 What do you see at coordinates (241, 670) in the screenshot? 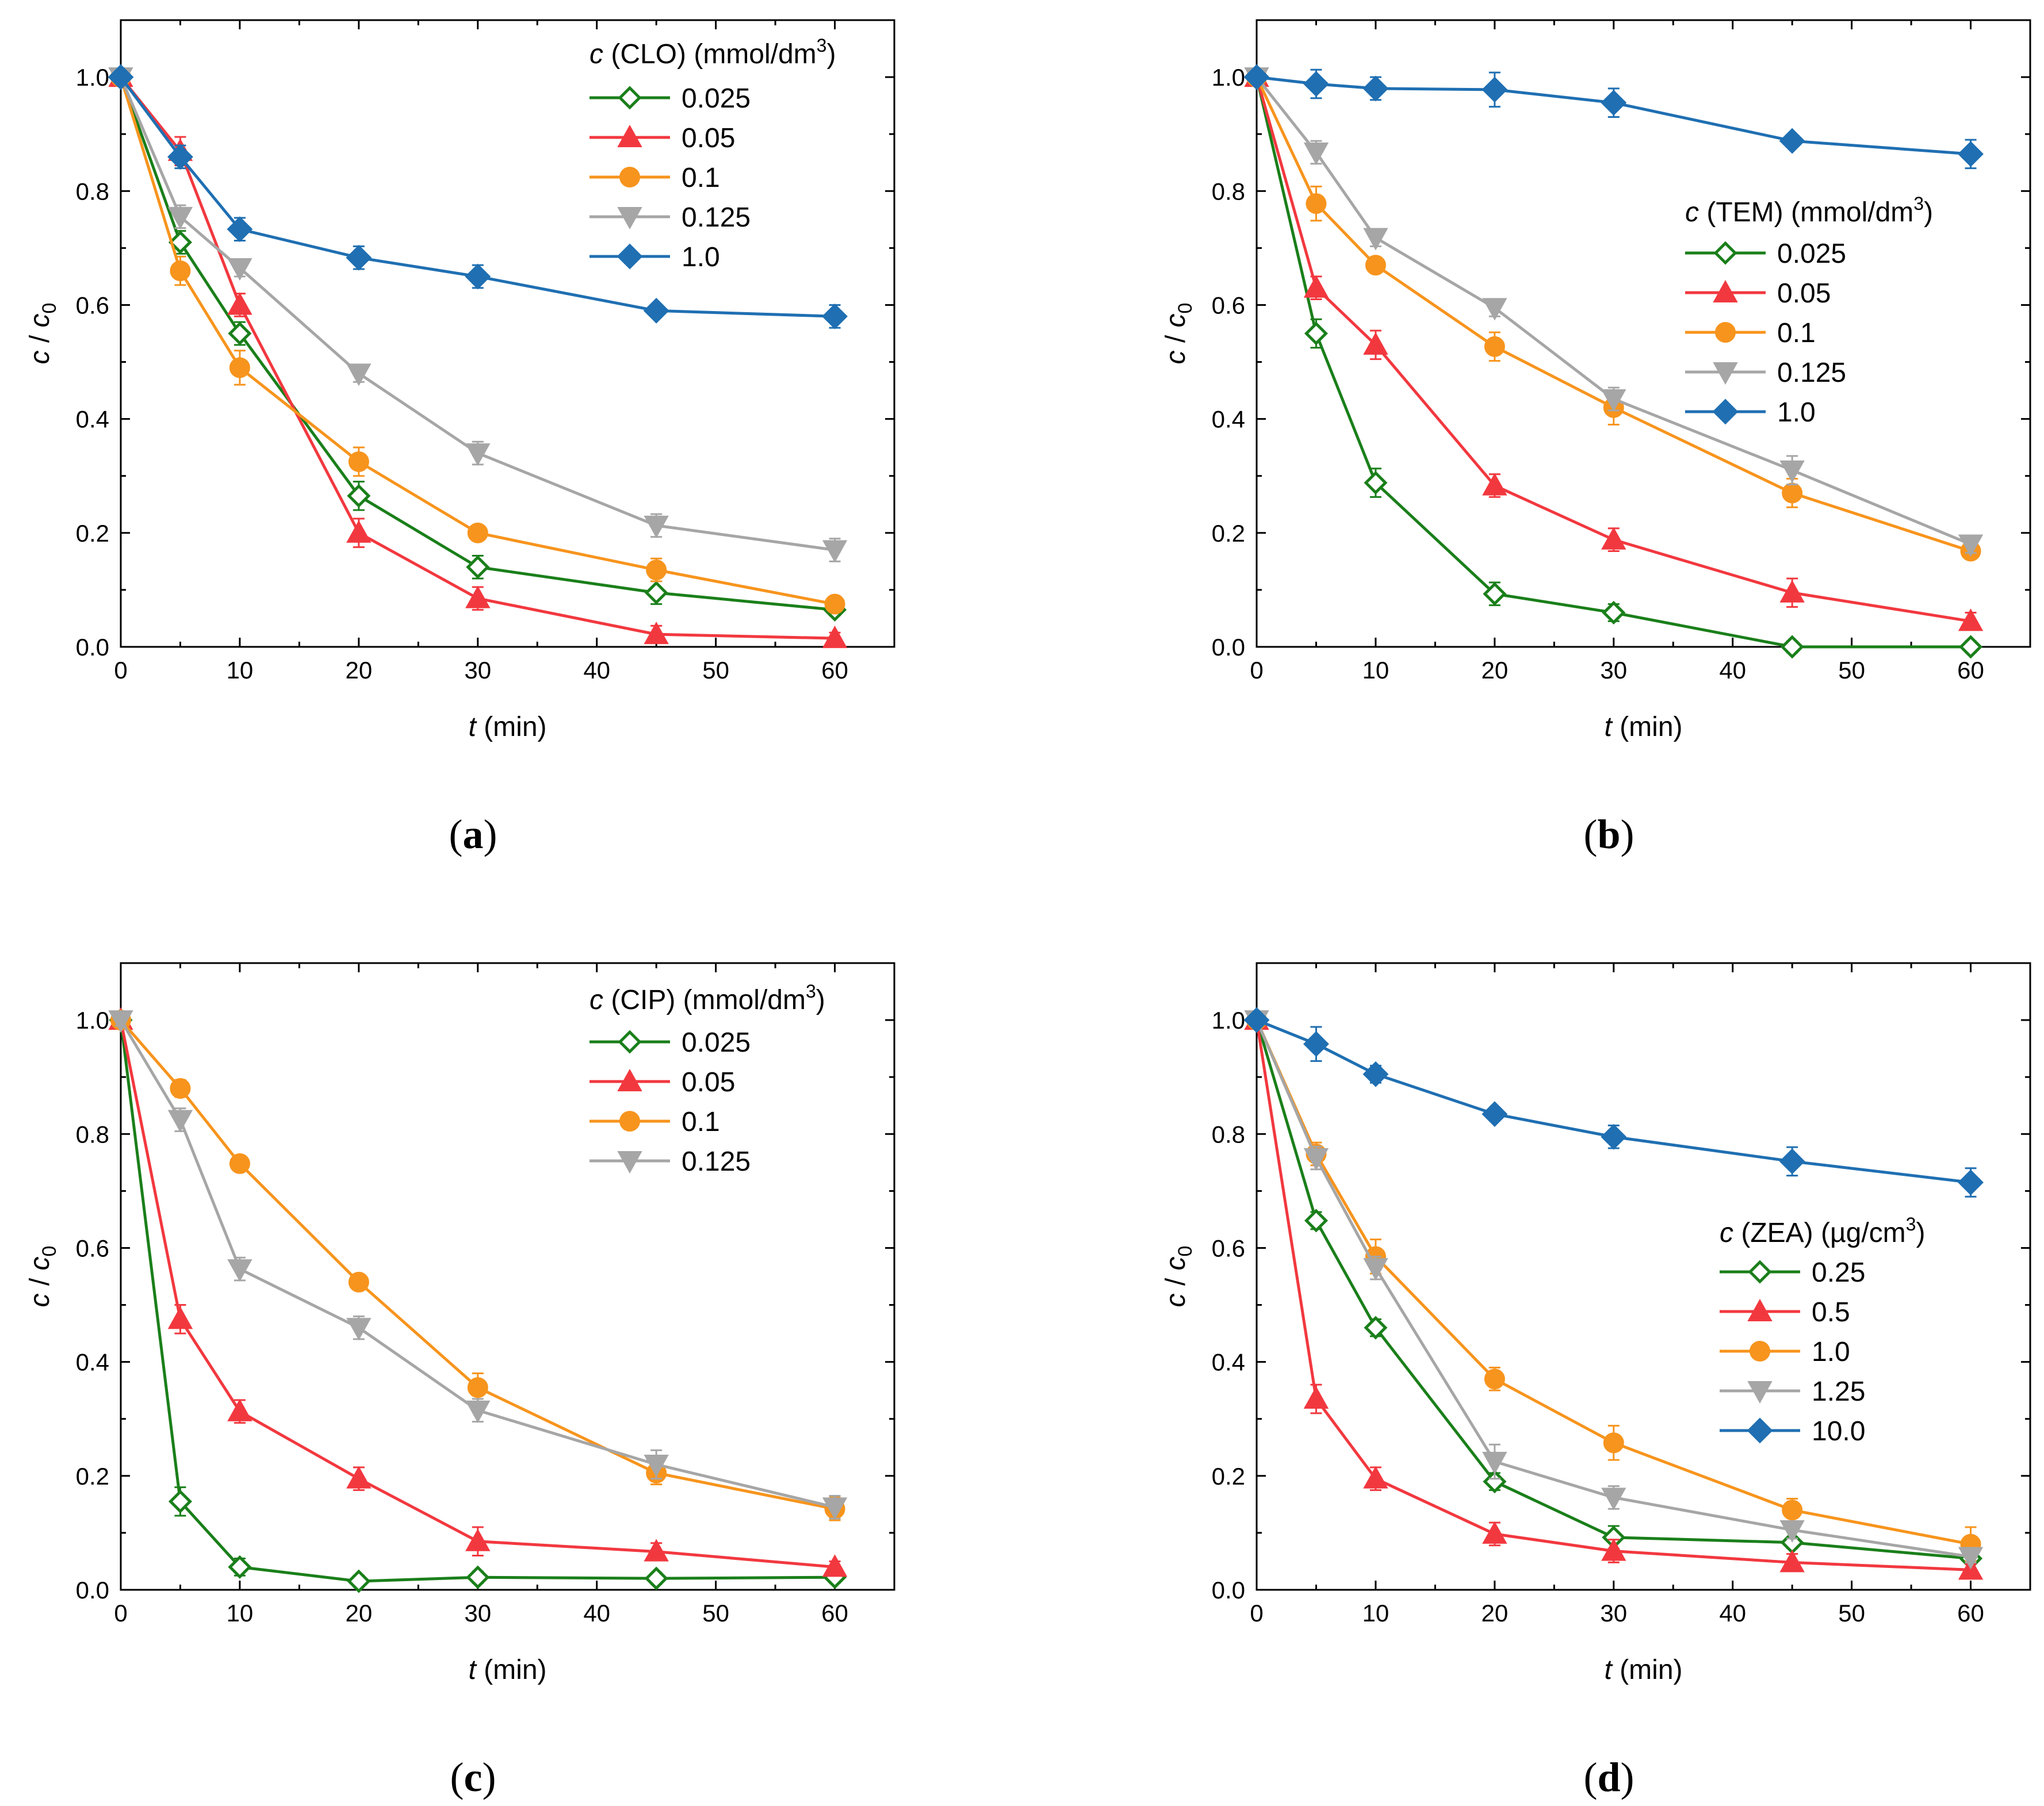
I see `x-tick-label: 10` at bounding box center [241, 670].